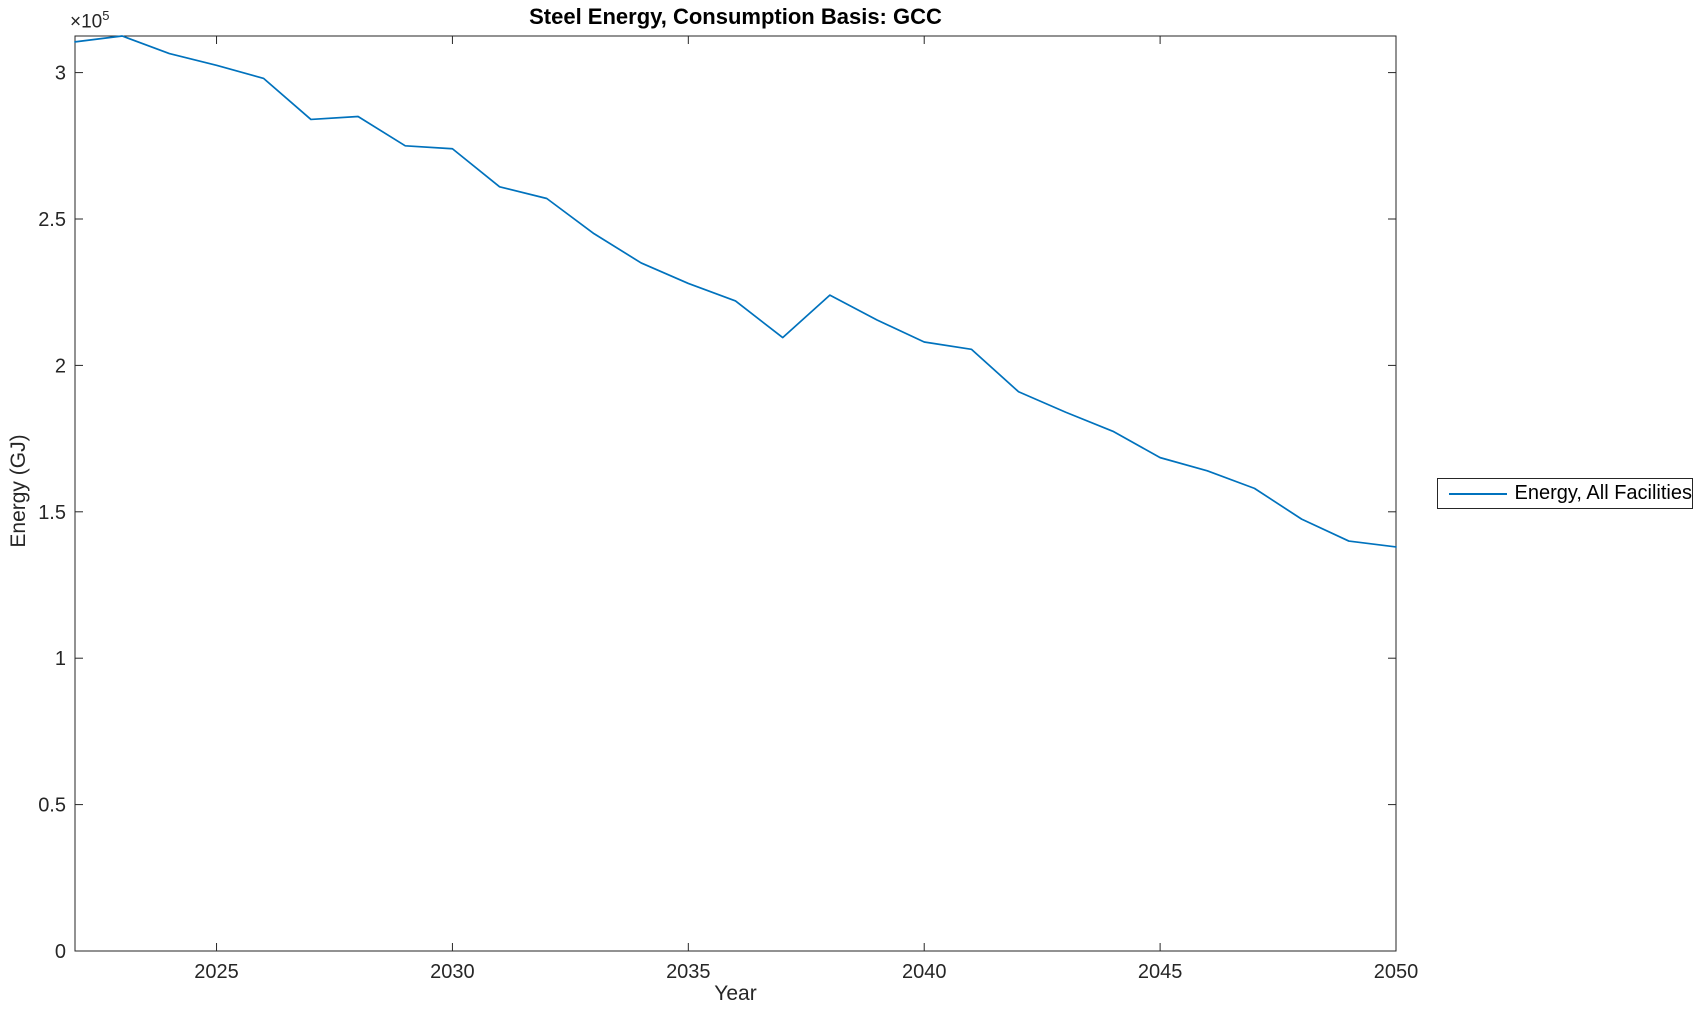  What do you see at coordinates (60, 74) in the screenshot?
I see `y-tick-label: 3` at bounding box center [60, 74].